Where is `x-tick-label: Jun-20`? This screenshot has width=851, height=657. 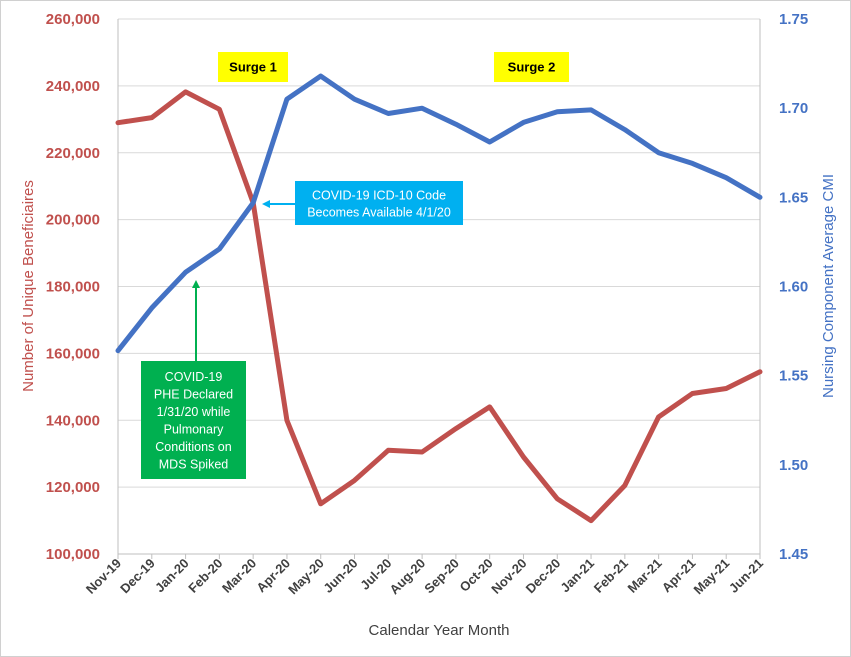
x-tick-label: Jun-20 is located at coordinates (340, 576).